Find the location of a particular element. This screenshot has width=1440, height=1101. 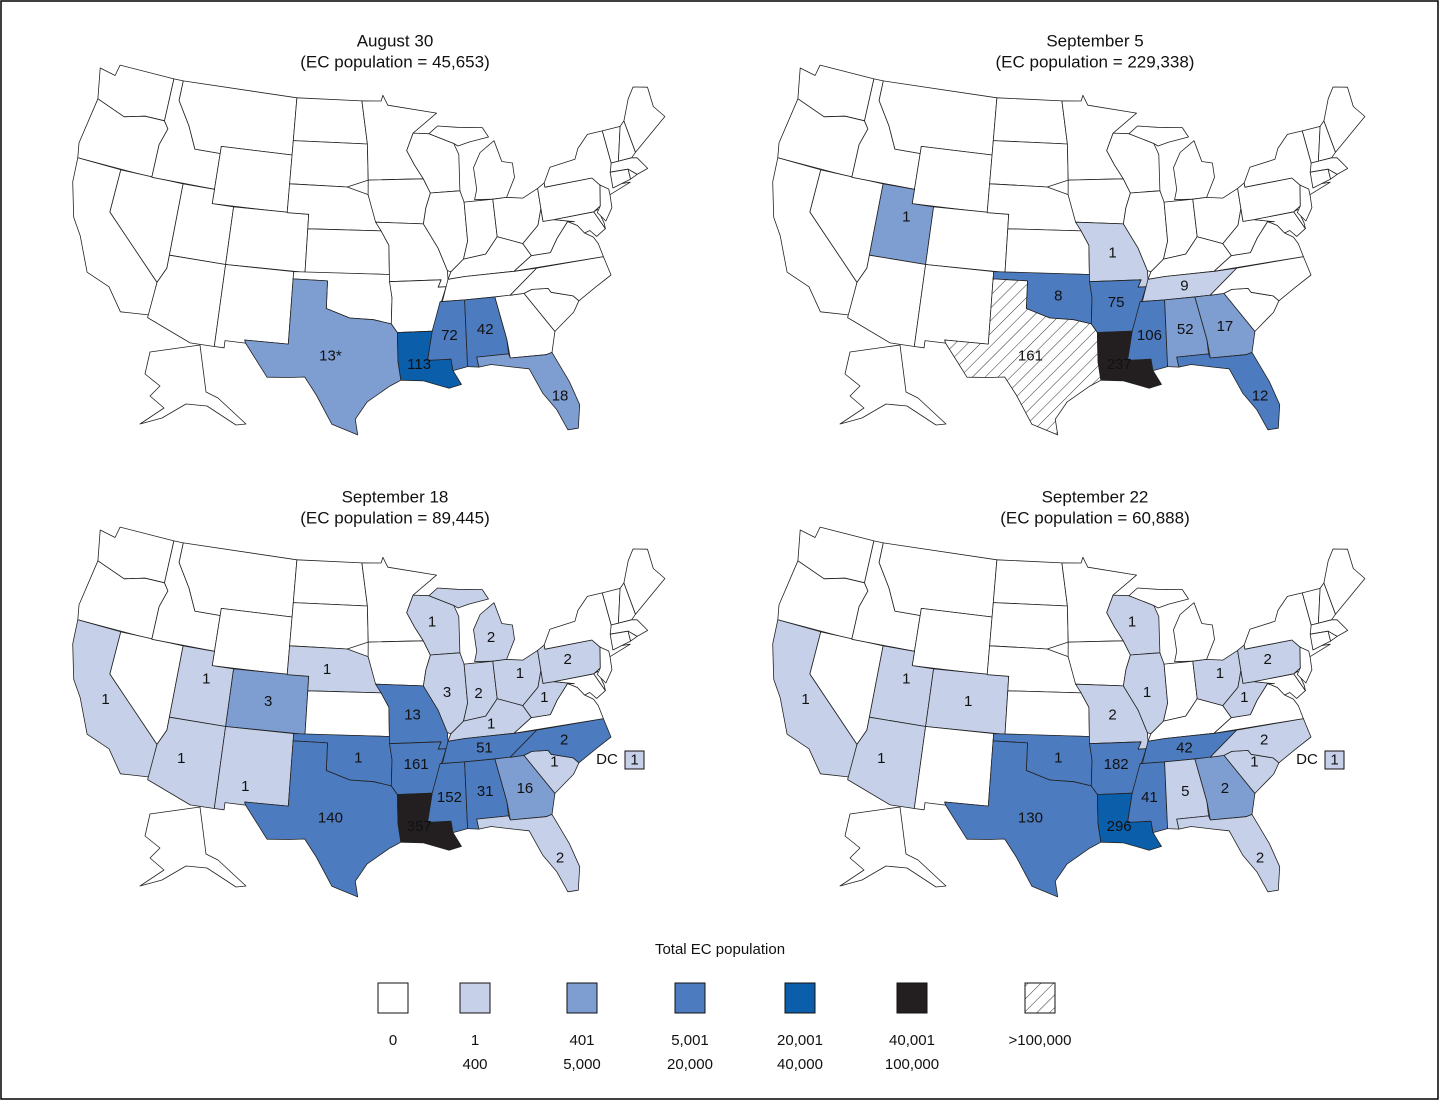

legend-label: 20,000 is located at coordinates (690, 1064).